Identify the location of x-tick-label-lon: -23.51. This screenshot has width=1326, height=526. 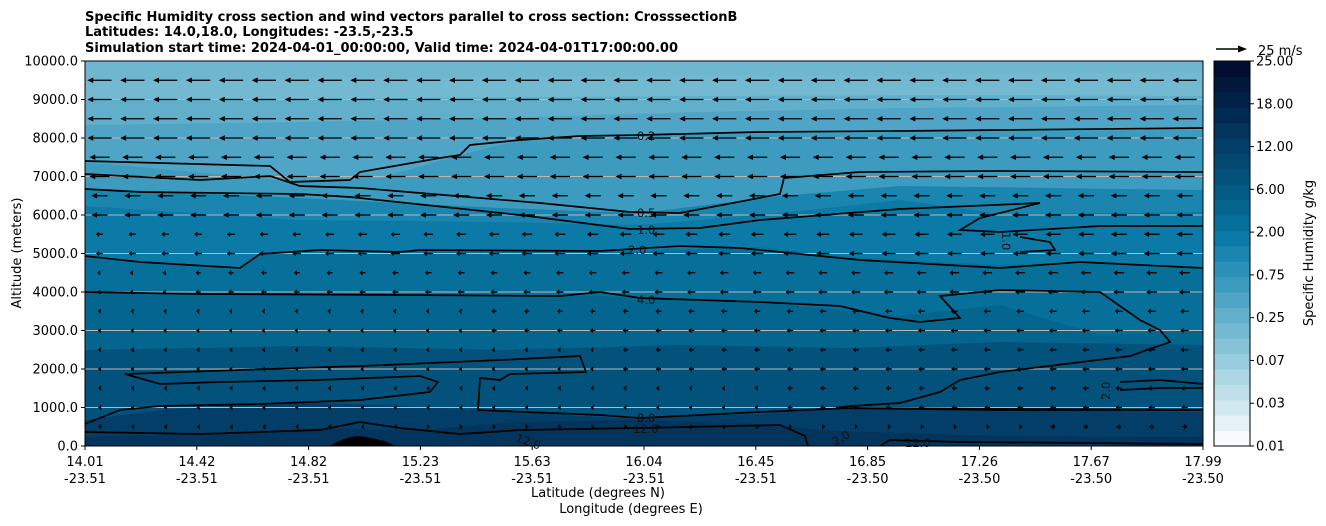
(532, 479).